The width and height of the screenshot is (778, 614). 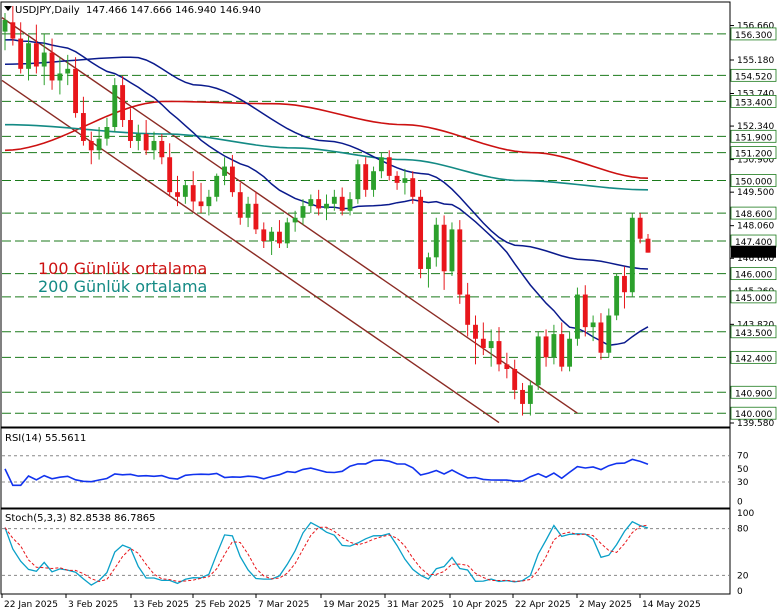 What do you see at coordinates (745, 514) in the screenshot?
I see `stoch-tick-label: 100` at bounding box center [745, 514].